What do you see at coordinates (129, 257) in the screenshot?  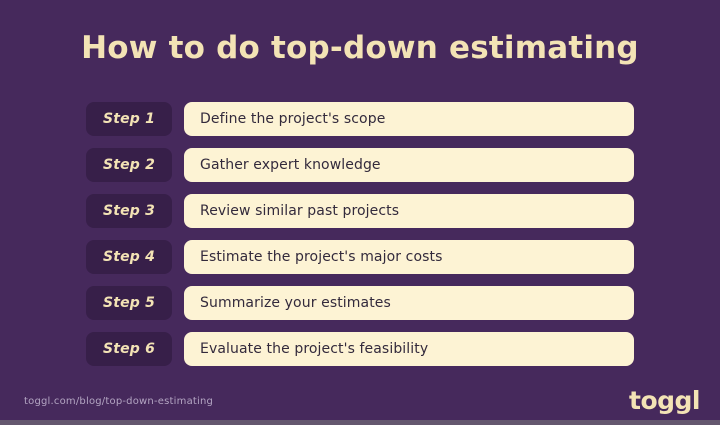 I see `step-label: Step 4` at bounding box center [129, 257].